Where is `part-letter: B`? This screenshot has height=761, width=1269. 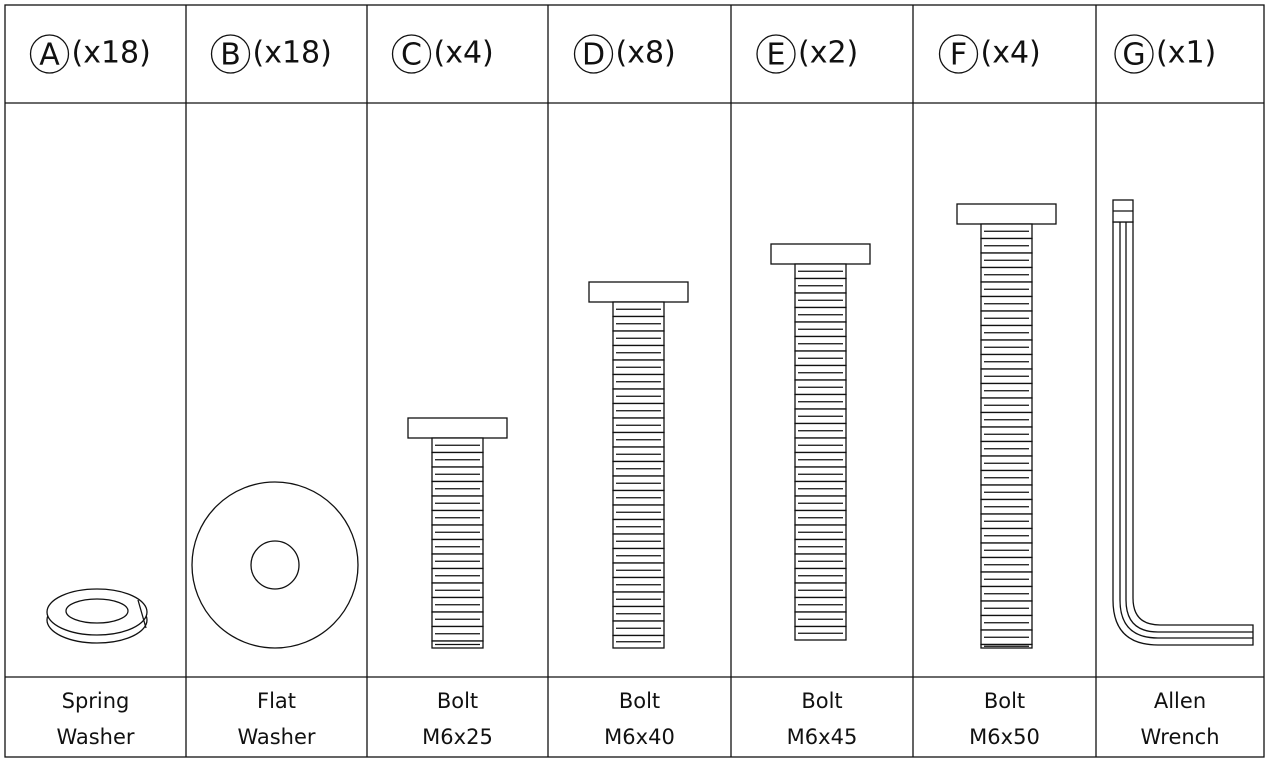 part-letter: B is located at coordinates (230, 55).